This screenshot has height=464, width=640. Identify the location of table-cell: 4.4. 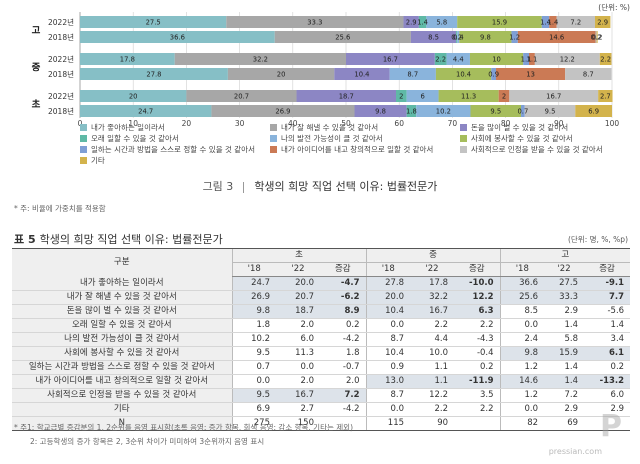
(432, 339).